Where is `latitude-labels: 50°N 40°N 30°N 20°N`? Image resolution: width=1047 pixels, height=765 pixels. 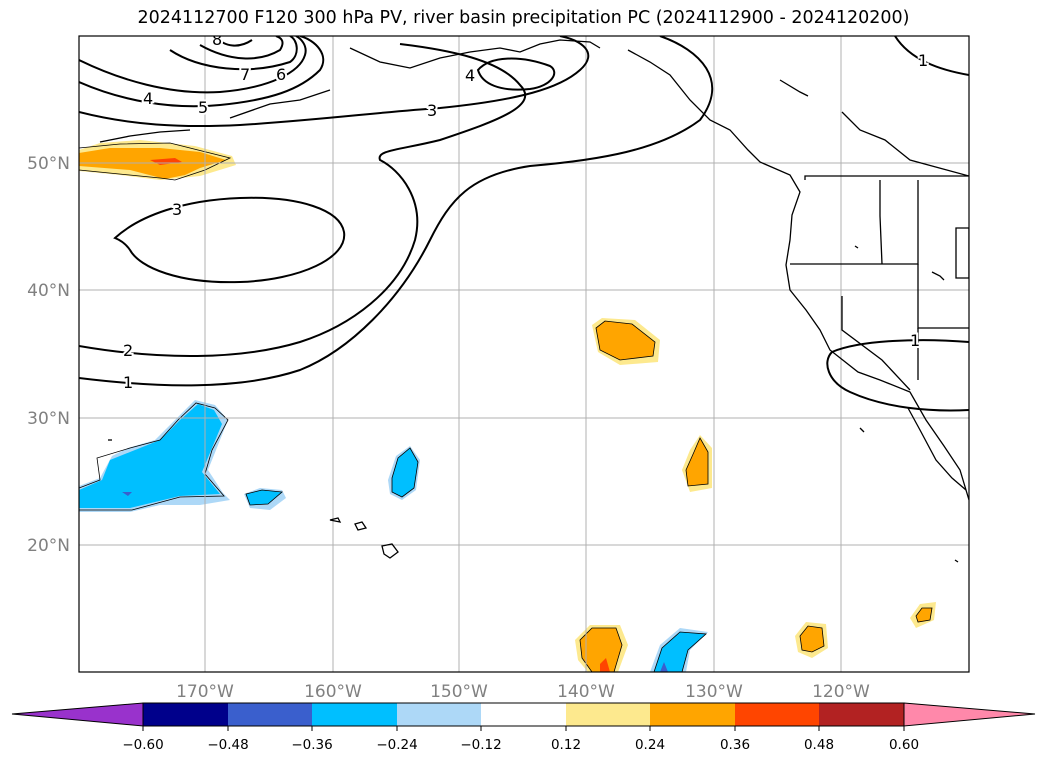
latitude-labels: 50°N 40°N 30°N 20°N is located at coordinates (48, 355).